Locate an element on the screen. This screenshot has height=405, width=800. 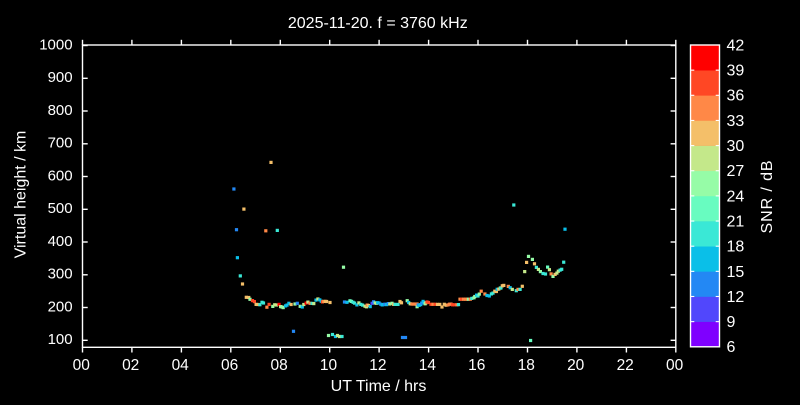
svg-text: 2025-11-20. f = 3760 kHz is located at coordinates (378, 23).